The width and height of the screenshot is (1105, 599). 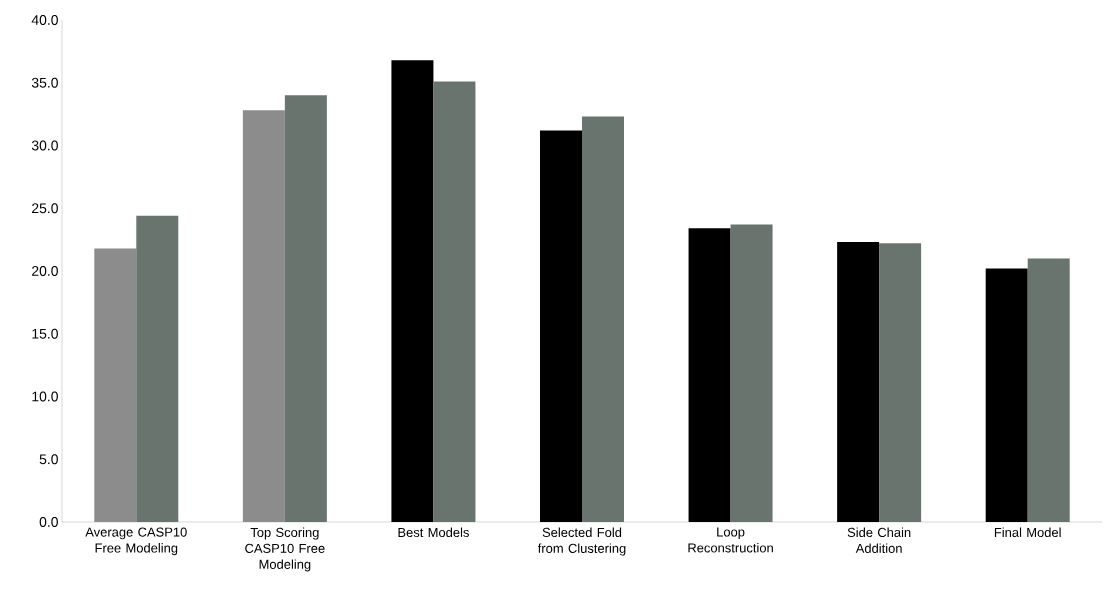 What do you see at coordinates (45, 208) in the screenshot?
I see `y-tick-label: 25.0` at bounding box center [45, 208].